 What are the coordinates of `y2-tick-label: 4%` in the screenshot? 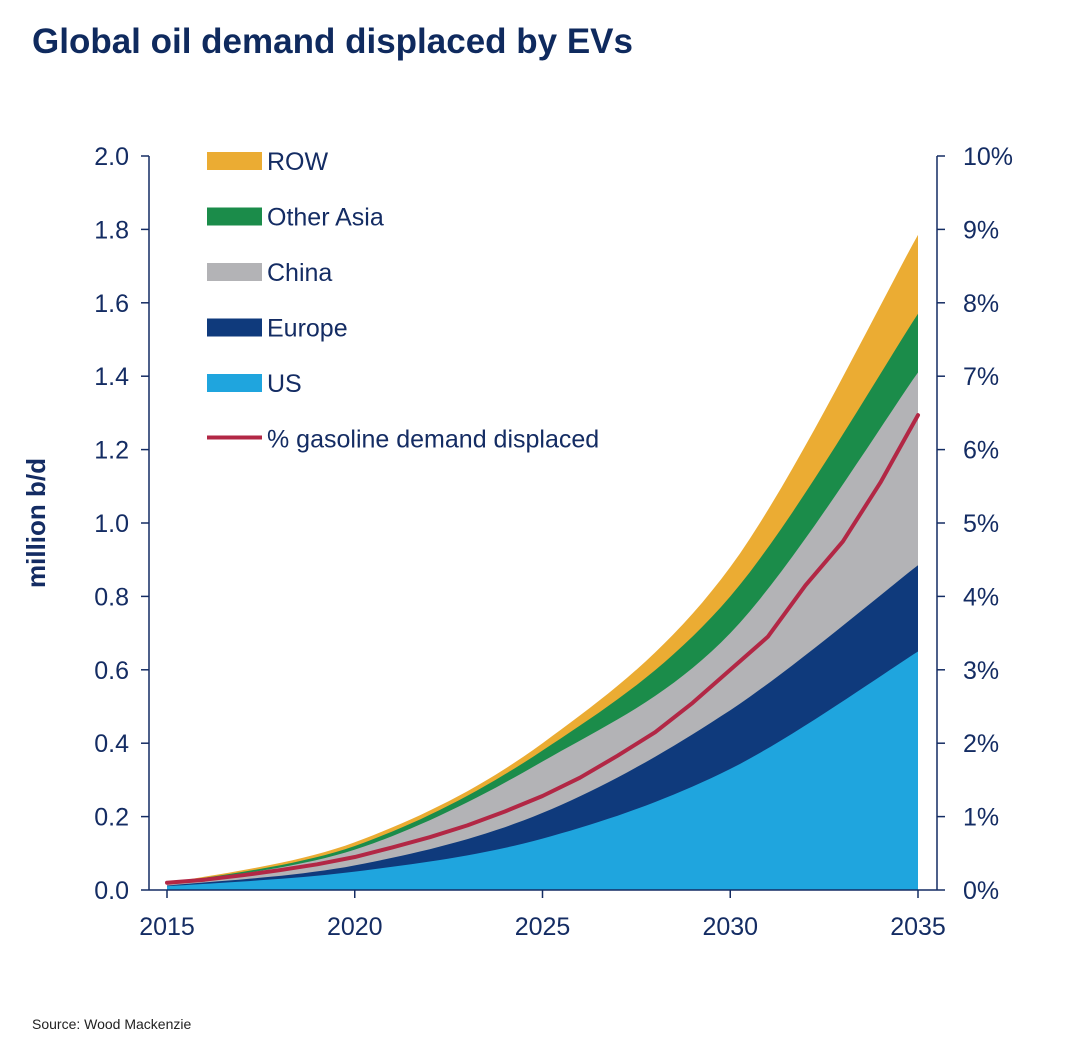 It's located at (981, 597).